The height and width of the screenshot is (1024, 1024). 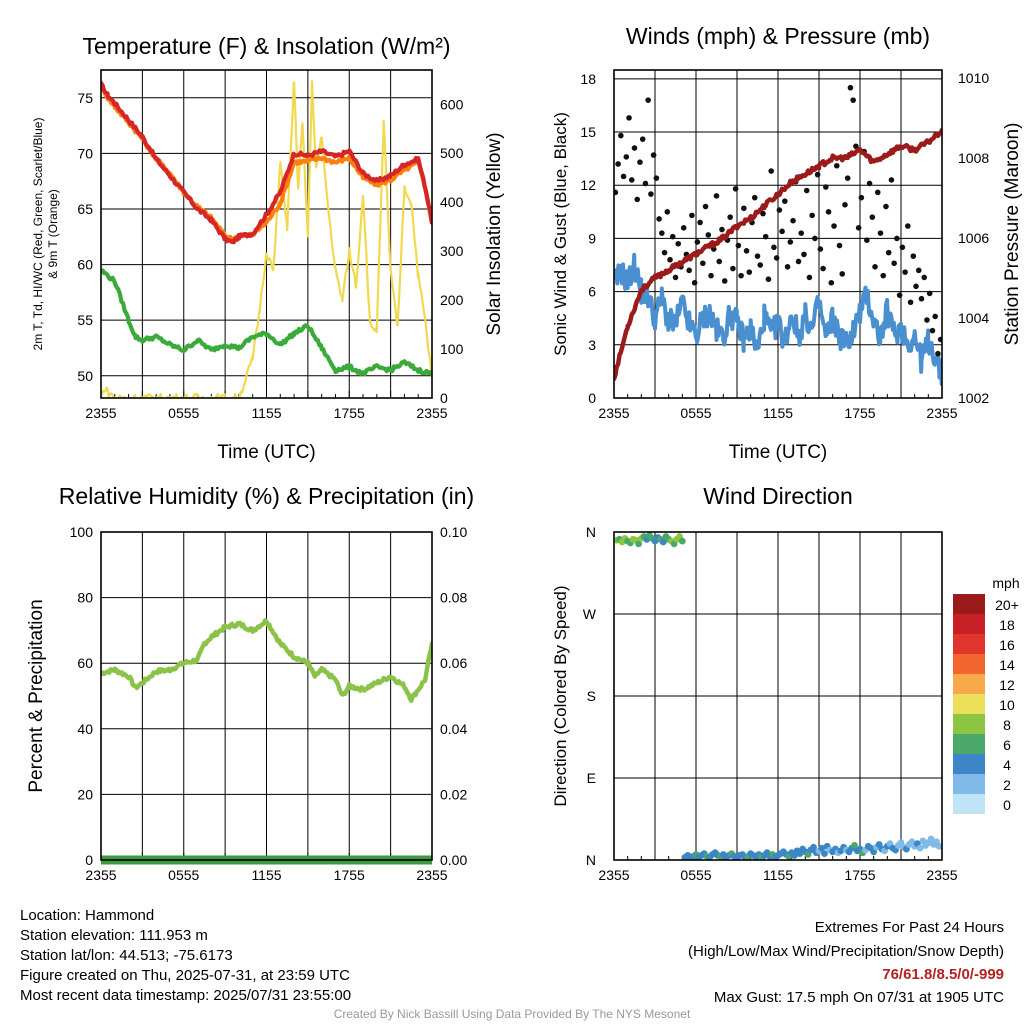 I want to click on dir-title: Wind Direction, so click(x=778, y=496).